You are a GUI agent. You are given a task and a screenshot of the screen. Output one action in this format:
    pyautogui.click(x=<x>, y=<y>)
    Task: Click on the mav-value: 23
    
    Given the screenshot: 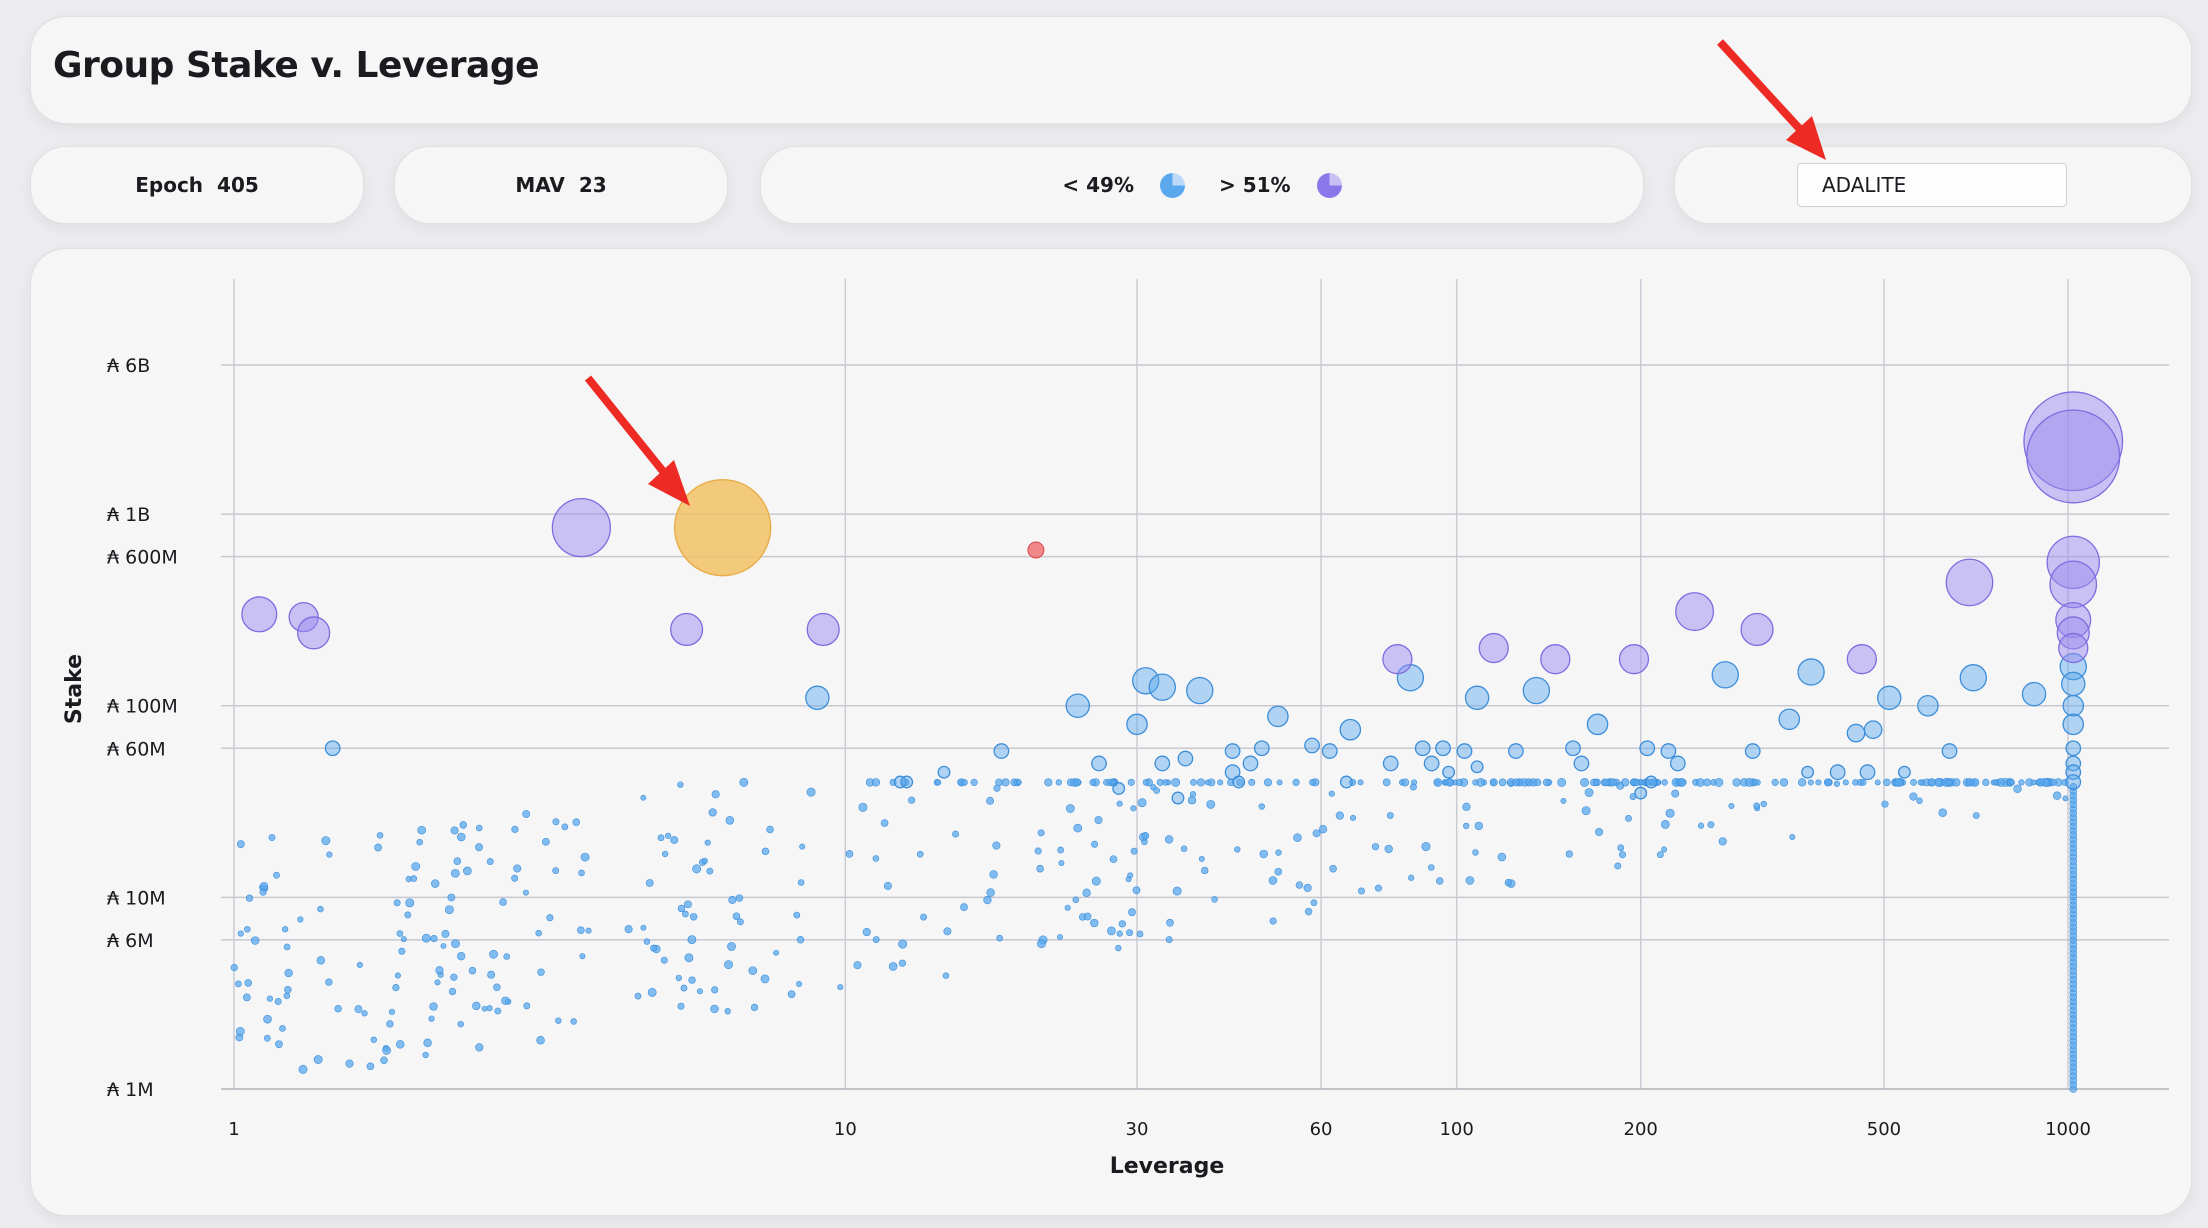 What is the action you would take?
    pyautogui.click(x=592, y=185)
    